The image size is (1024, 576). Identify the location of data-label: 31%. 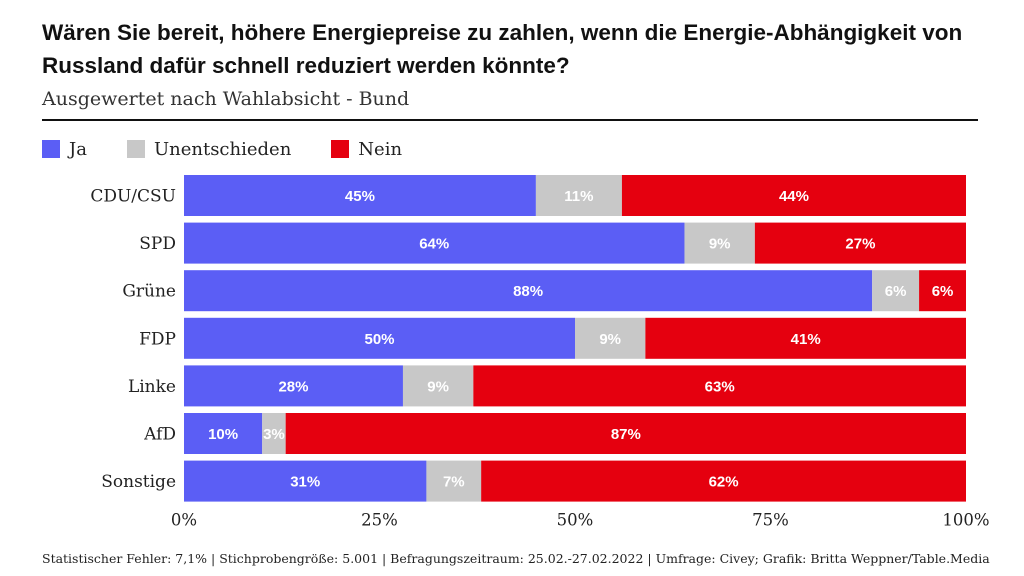
(305, 482).